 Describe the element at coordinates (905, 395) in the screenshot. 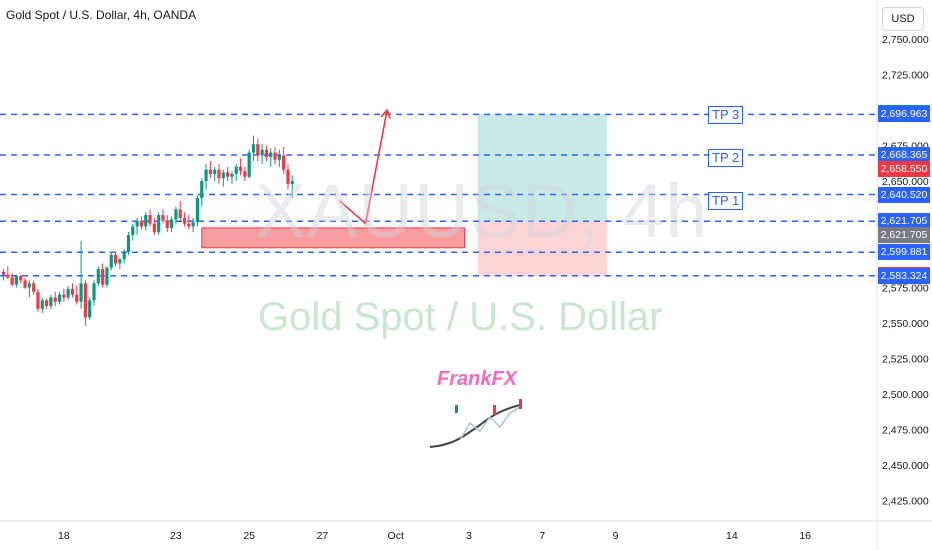

I see `price-tick-label: 2,500.000` at that location.